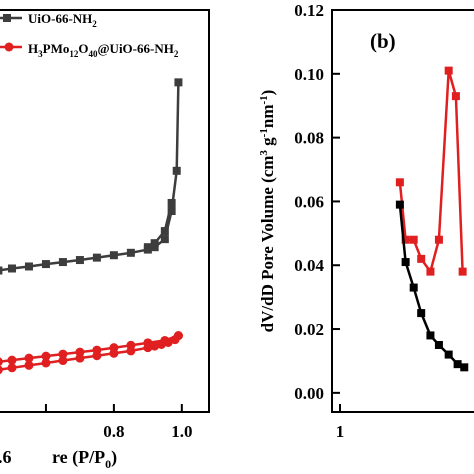 This screenshot has height=474, width=474. I want to click on panel-b-y-ticks: 0.00 0.02 0.04 0.06 0.08 0.10 0.12, so click(317, 202).